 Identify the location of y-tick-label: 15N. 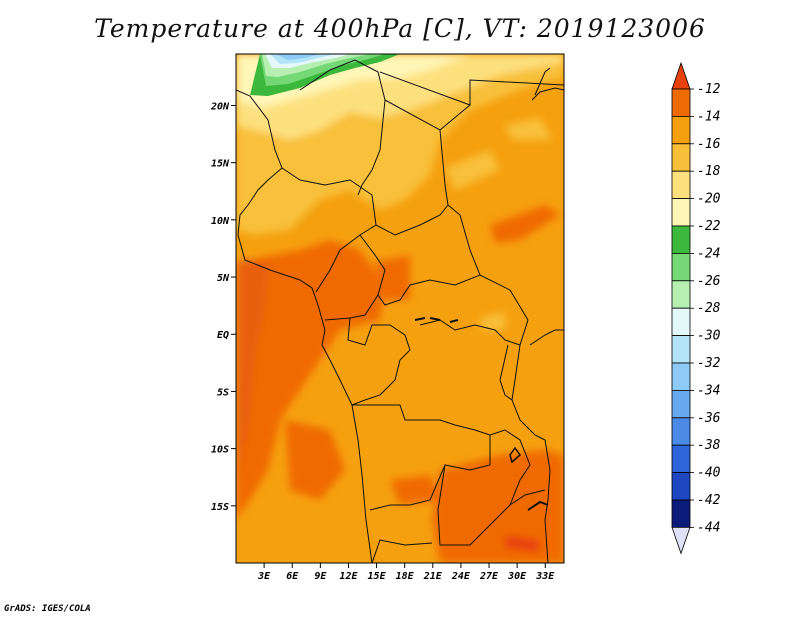
(220, 164).